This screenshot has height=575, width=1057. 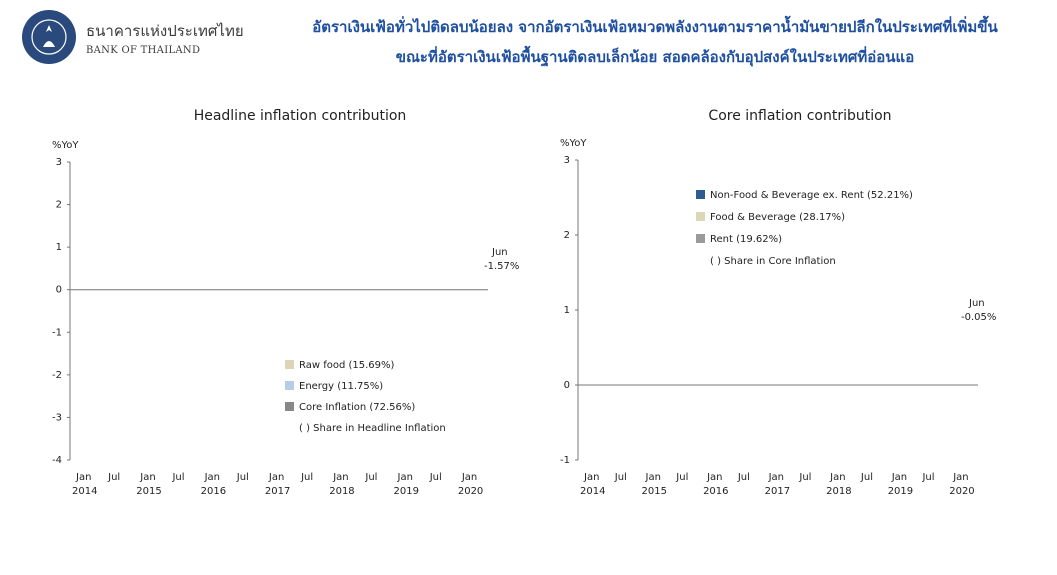 What do you see at coordinates (341, 491) in the screenshot?
I see `headline-x-tick-year: 2018` at bounding box center [341, 491].